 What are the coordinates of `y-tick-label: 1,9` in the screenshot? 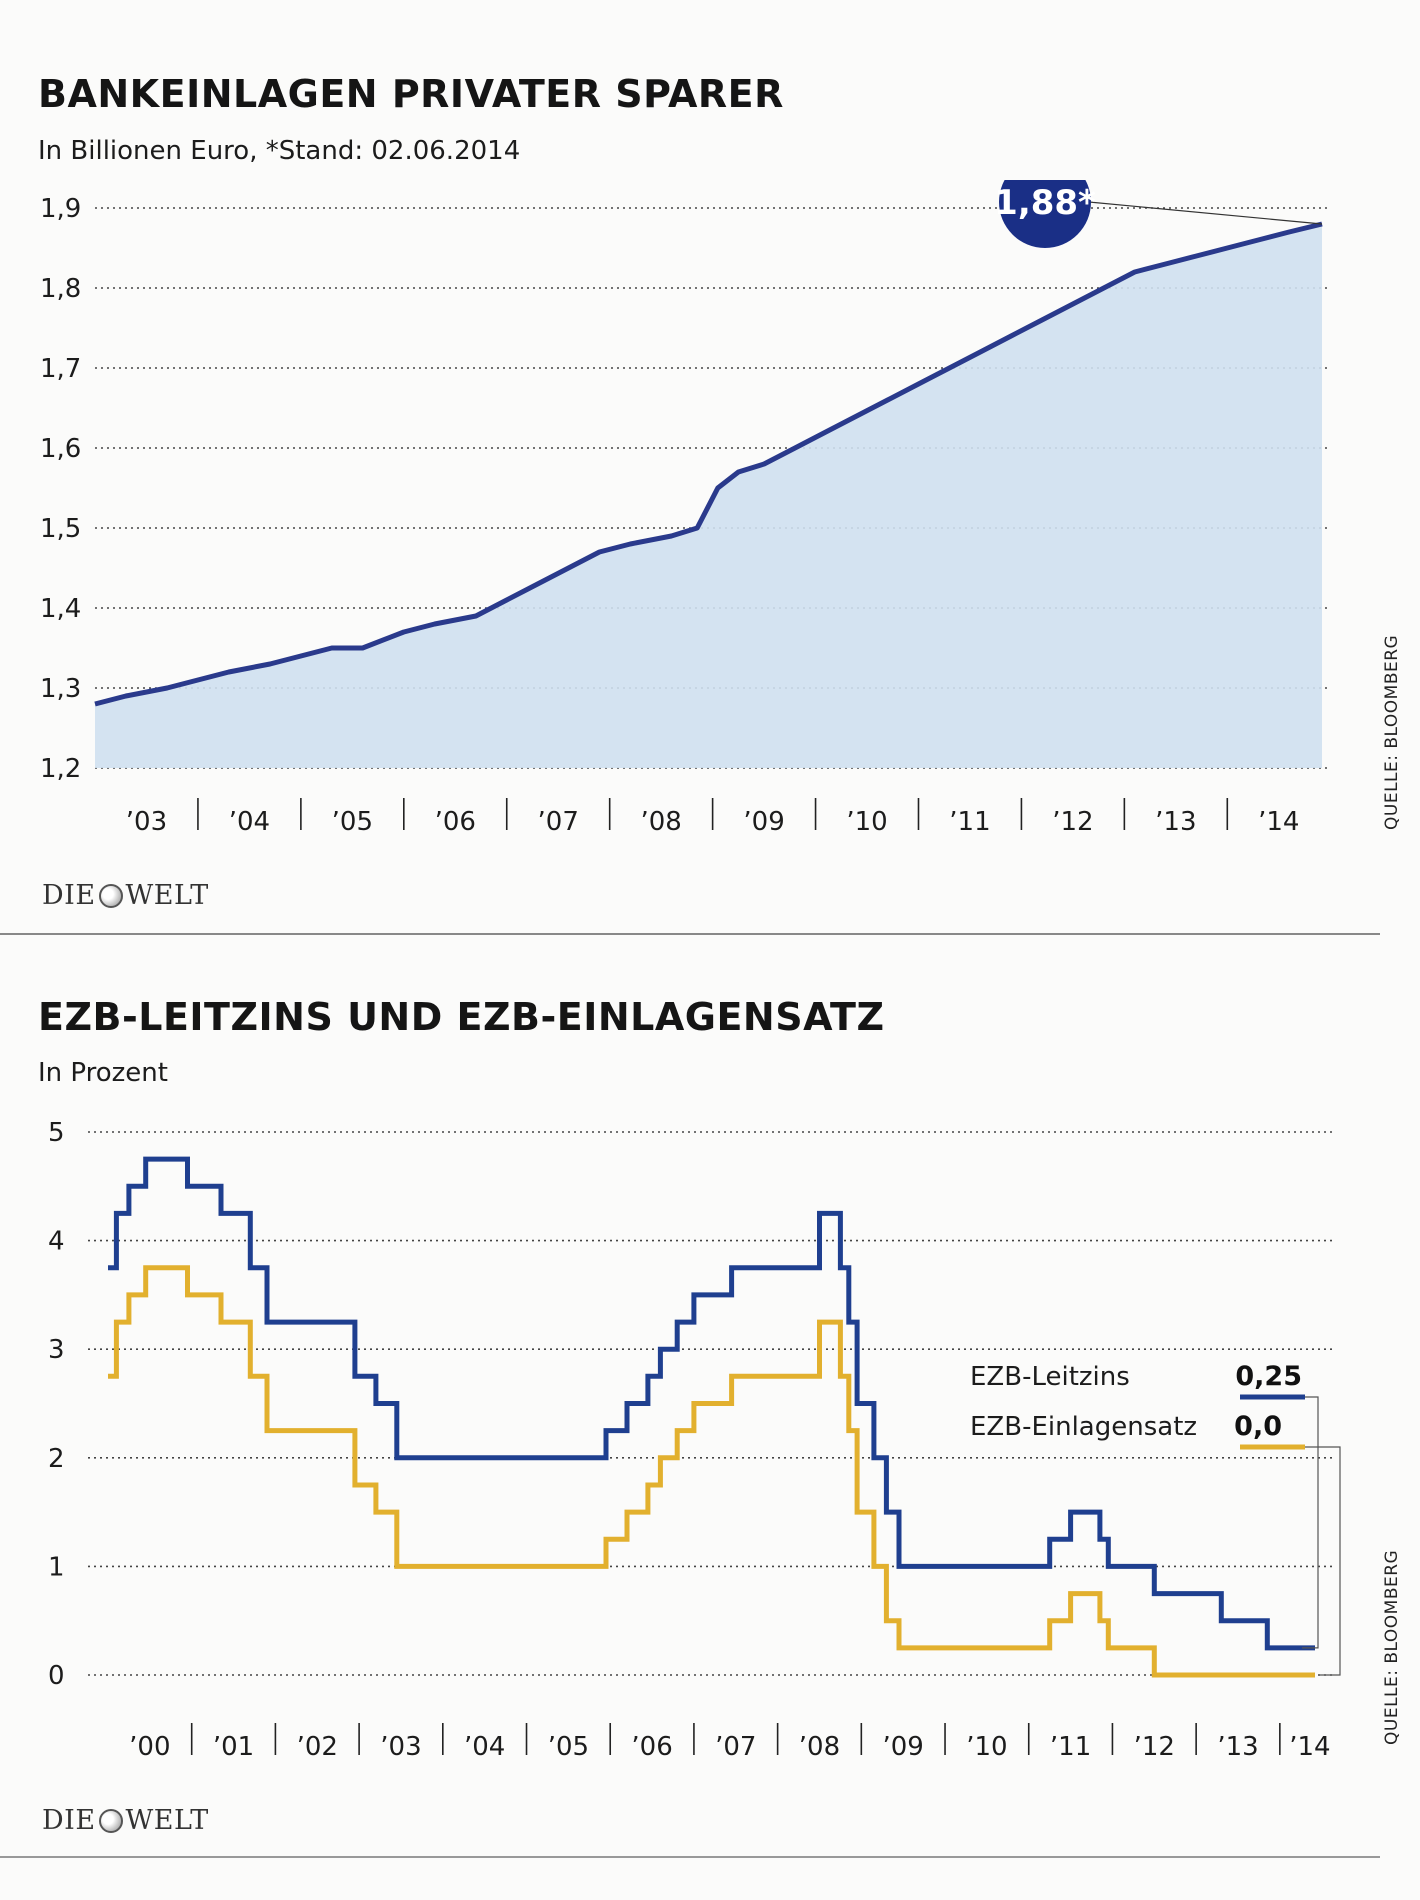 It's located at (60, 209).